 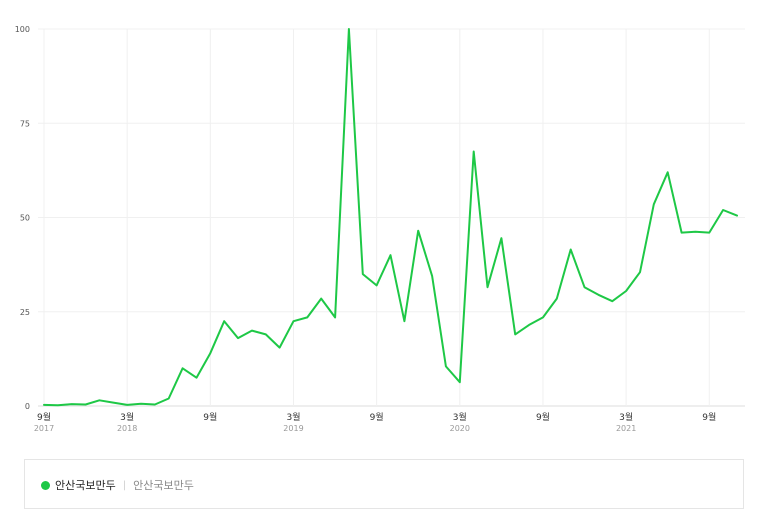 What do you see at coordinates (25, 218) in the screenshot?
I see `y-tick-label: 50` at bounding box center [25, 218].